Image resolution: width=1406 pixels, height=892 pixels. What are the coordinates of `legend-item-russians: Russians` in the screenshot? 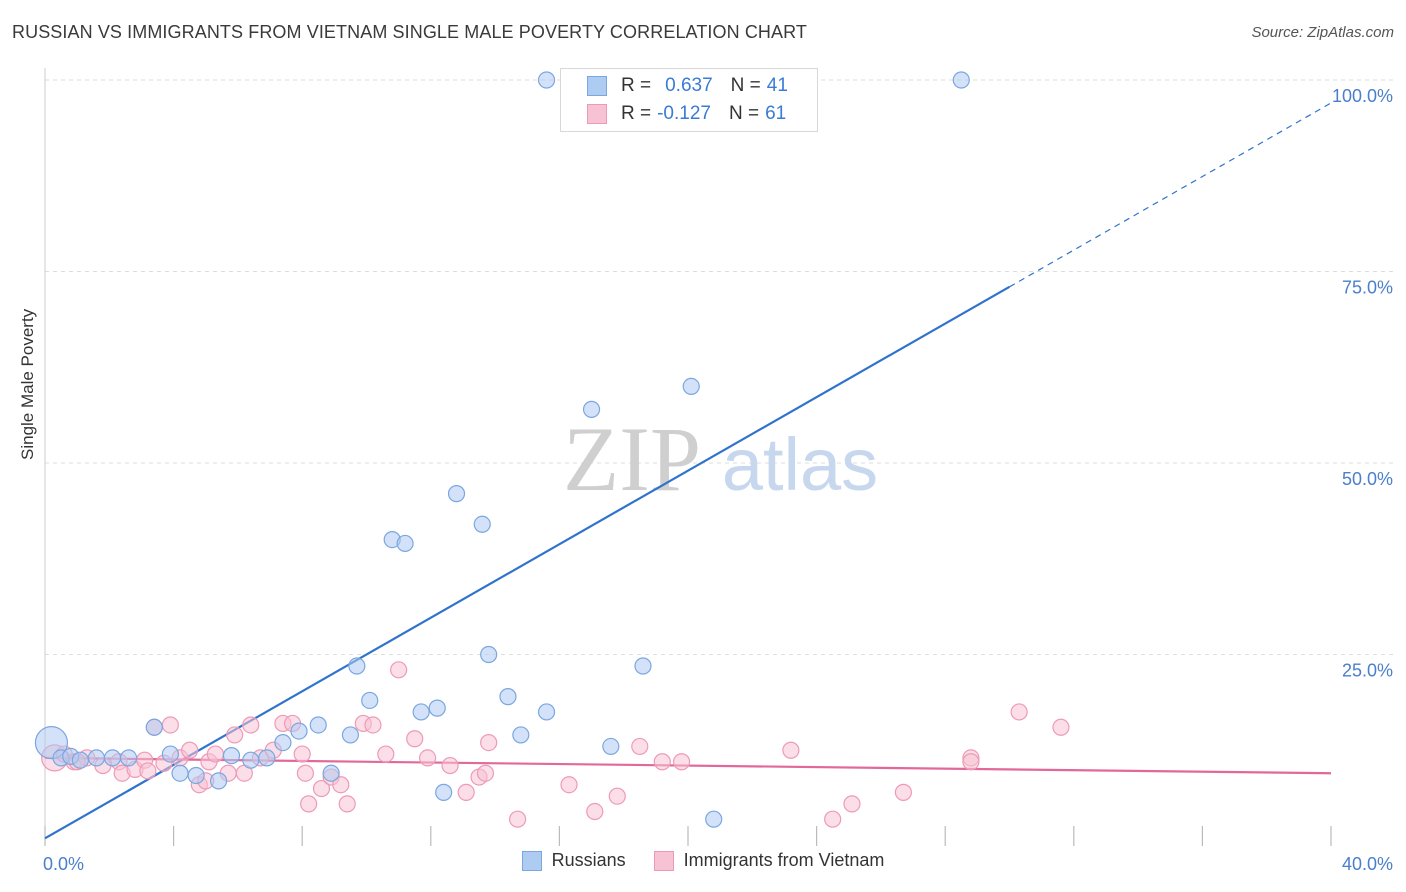 It's located at (573, 860).